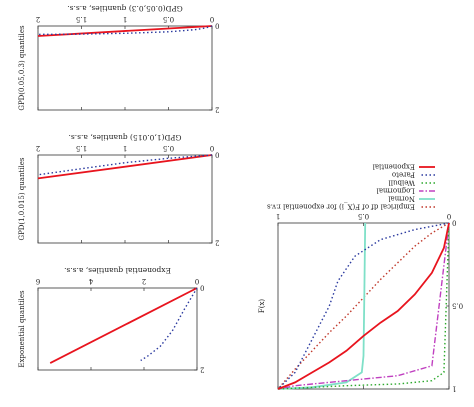 The image size is (474, 407). Describe the element at coordinates (457, 306) in the screenshot. I see `y-tick-label: 0.5` at that location.